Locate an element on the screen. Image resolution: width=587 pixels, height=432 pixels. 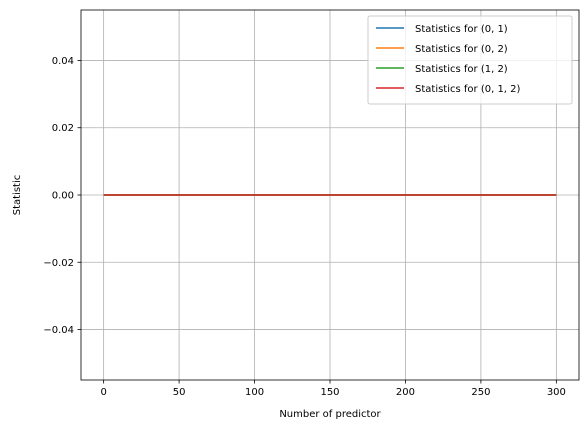
y-tick-label: 0.04 is located at coordinates (63, 61).